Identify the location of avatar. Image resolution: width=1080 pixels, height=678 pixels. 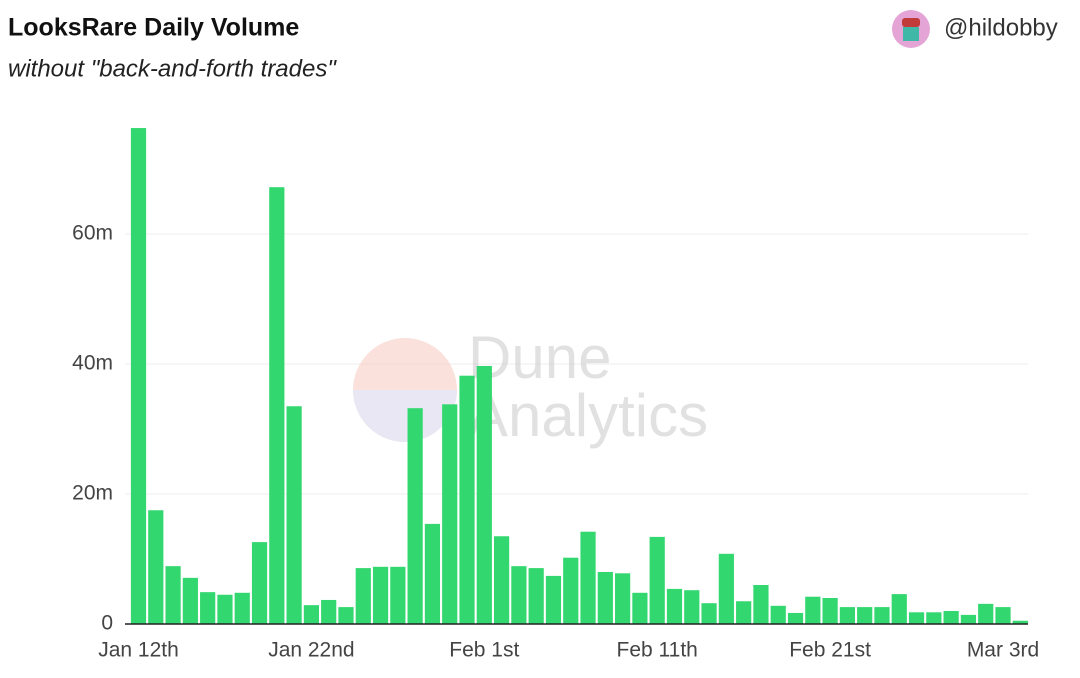
(911, 29).